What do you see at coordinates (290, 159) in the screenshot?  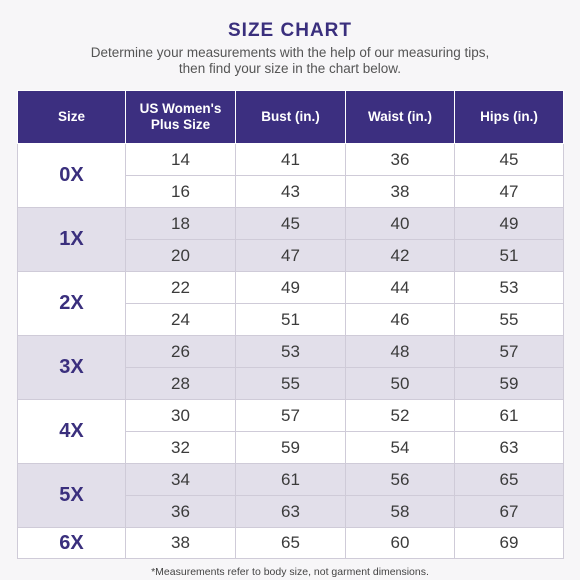 I see `bust-cell: 41` at bounding box center [290, 159].